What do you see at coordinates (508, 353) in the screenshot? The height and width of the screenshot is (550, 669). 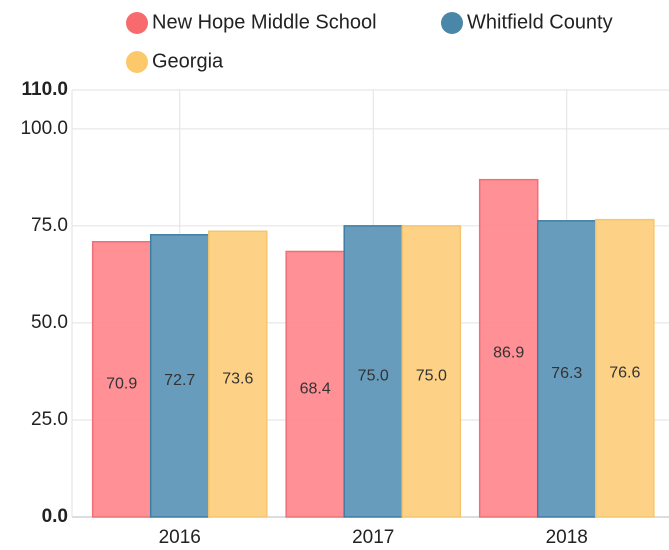 I see `data-label: 86.9` at bounding box center [508, 353].